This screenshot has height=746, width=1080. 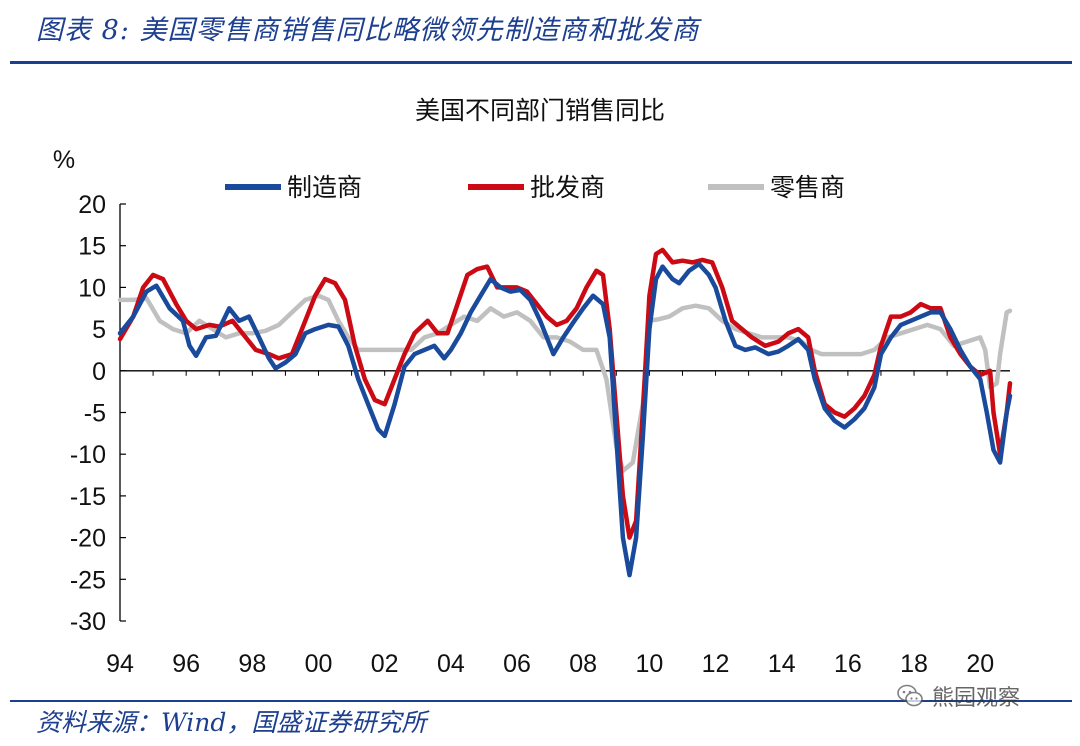 I want to click on figure-label: 图表 8:, so click(x=83, y=30).